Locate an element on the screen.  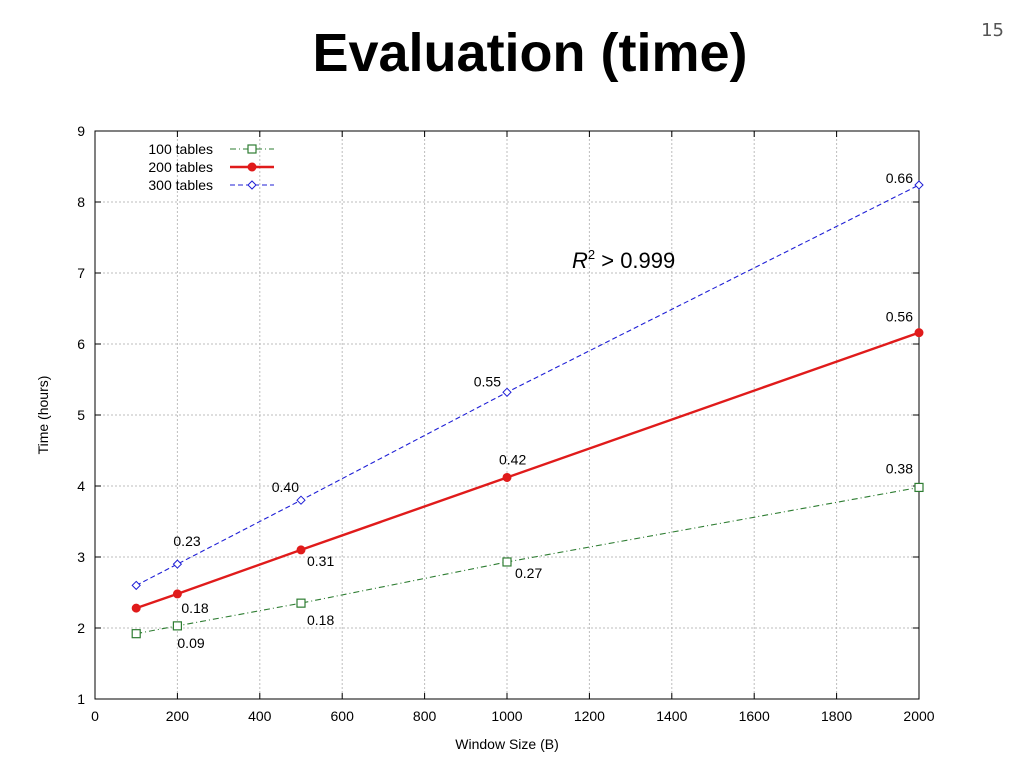
x-axis-label: Window Size (B) is located at coordinates (506, 744).